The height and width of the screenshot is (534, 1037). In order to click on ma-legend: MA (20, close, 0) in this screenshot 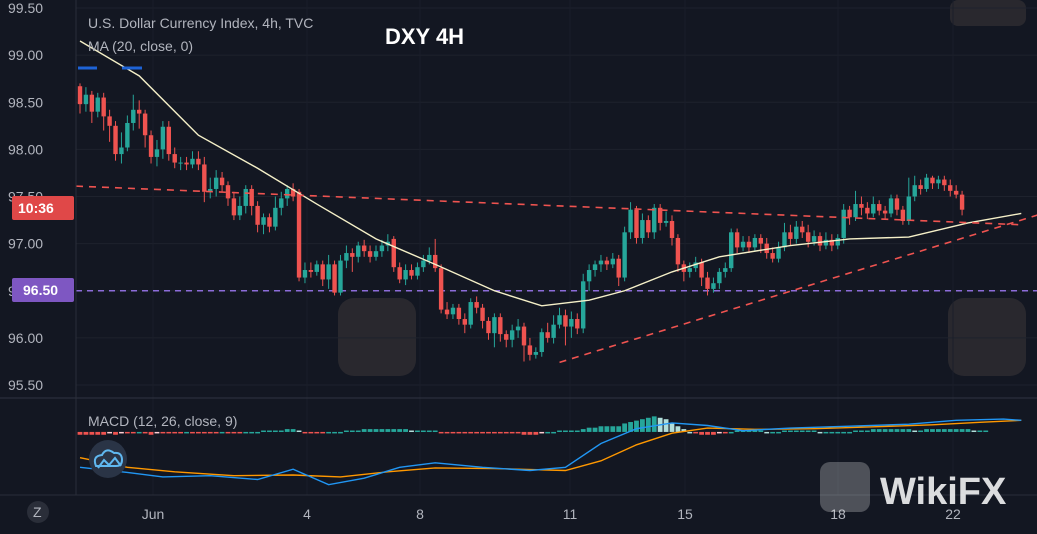, I will do `click(140, 46)`.